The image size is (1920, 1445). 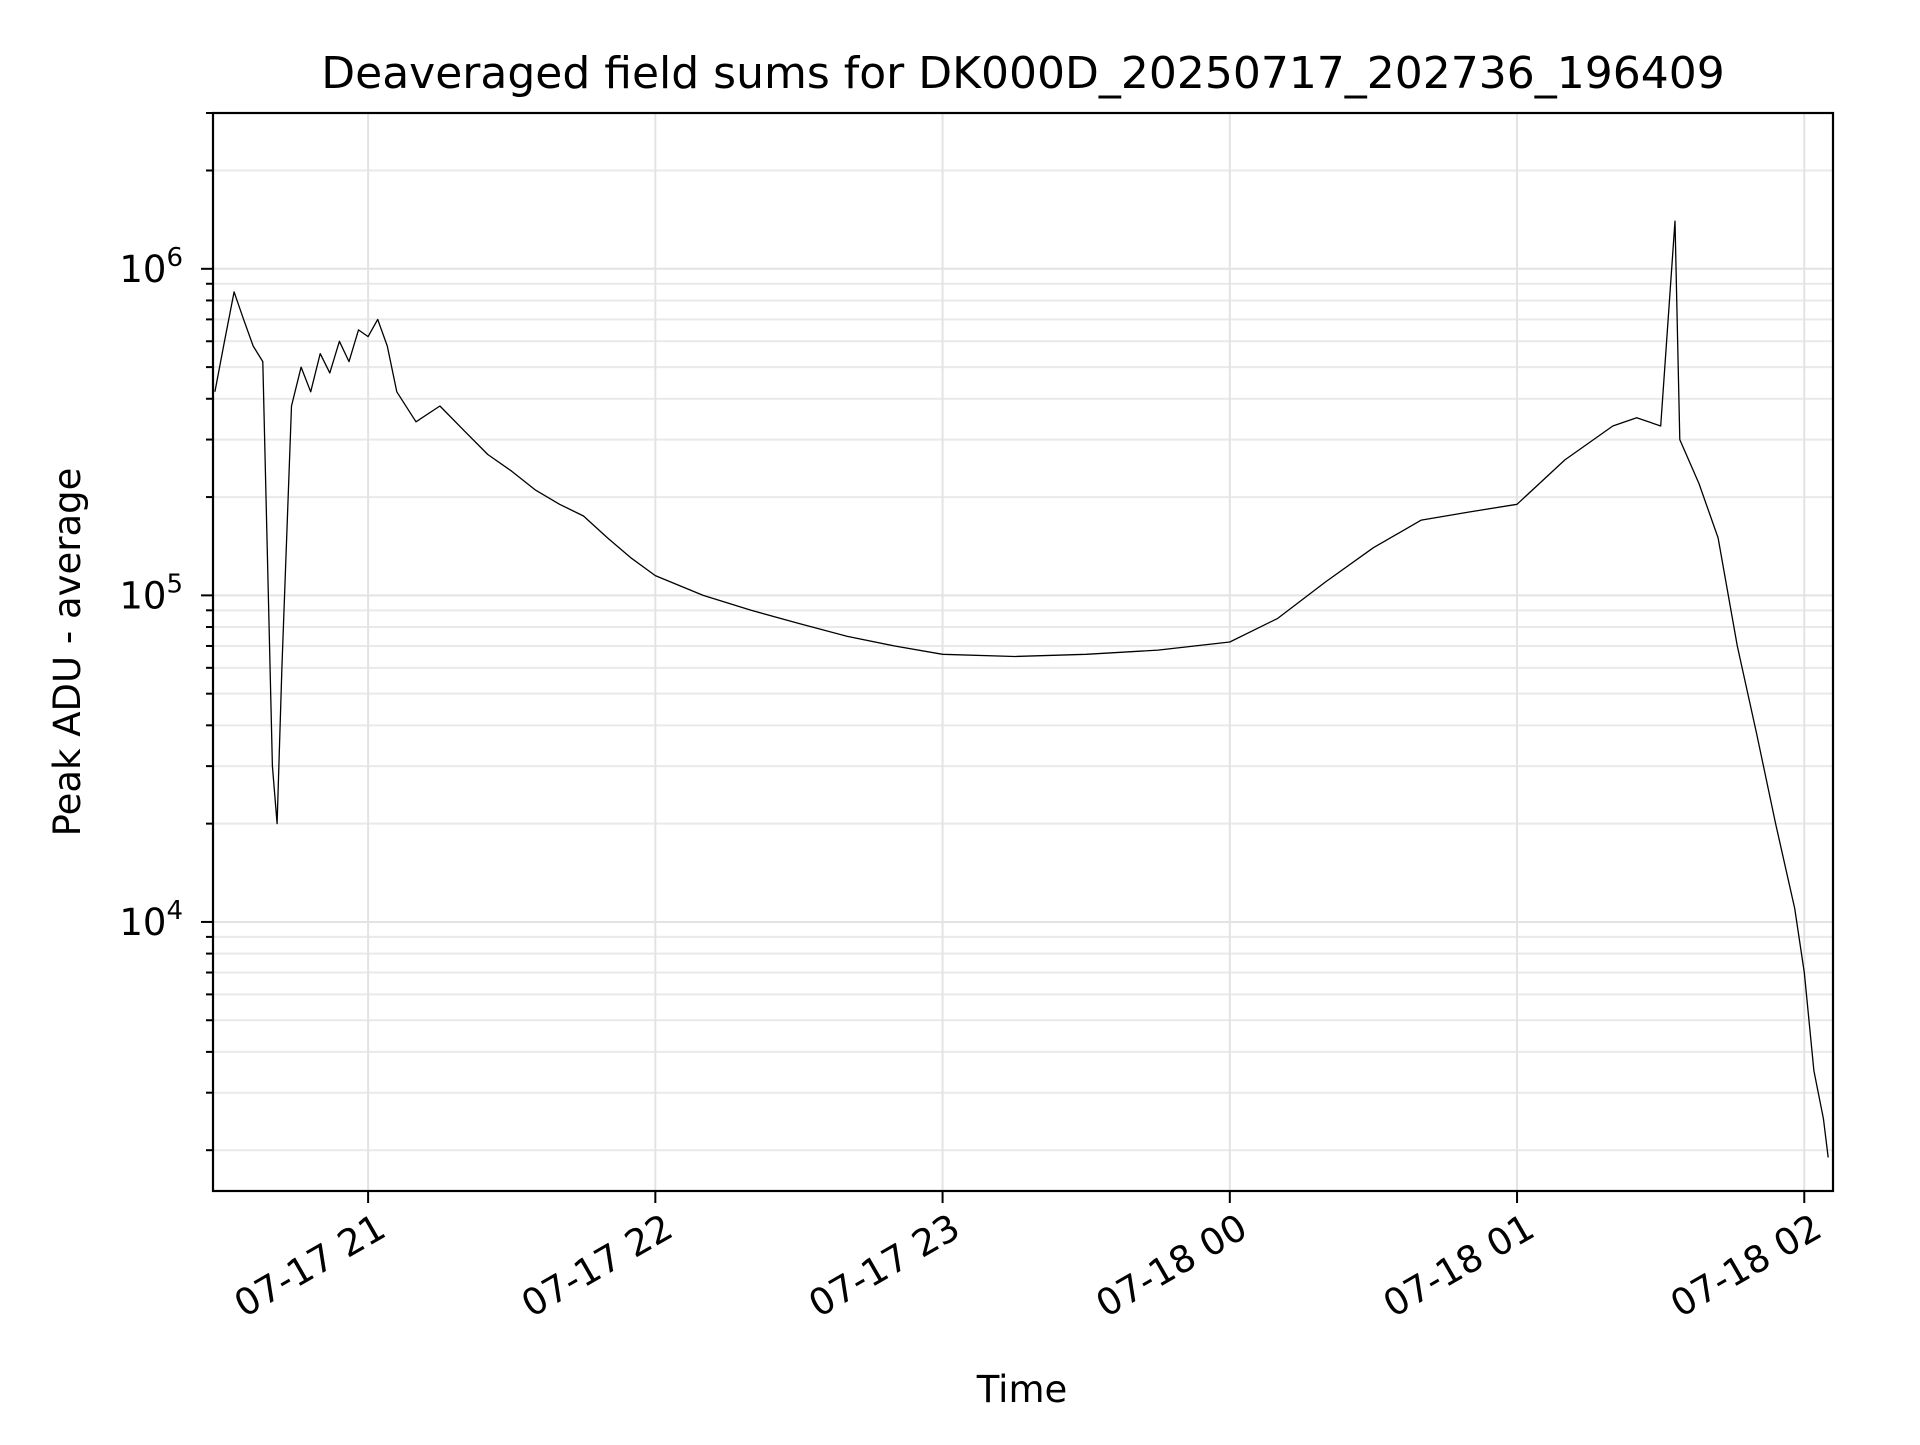 I want to click on y-axis-label: Peak ADU - average, so click(x=67, y=652).